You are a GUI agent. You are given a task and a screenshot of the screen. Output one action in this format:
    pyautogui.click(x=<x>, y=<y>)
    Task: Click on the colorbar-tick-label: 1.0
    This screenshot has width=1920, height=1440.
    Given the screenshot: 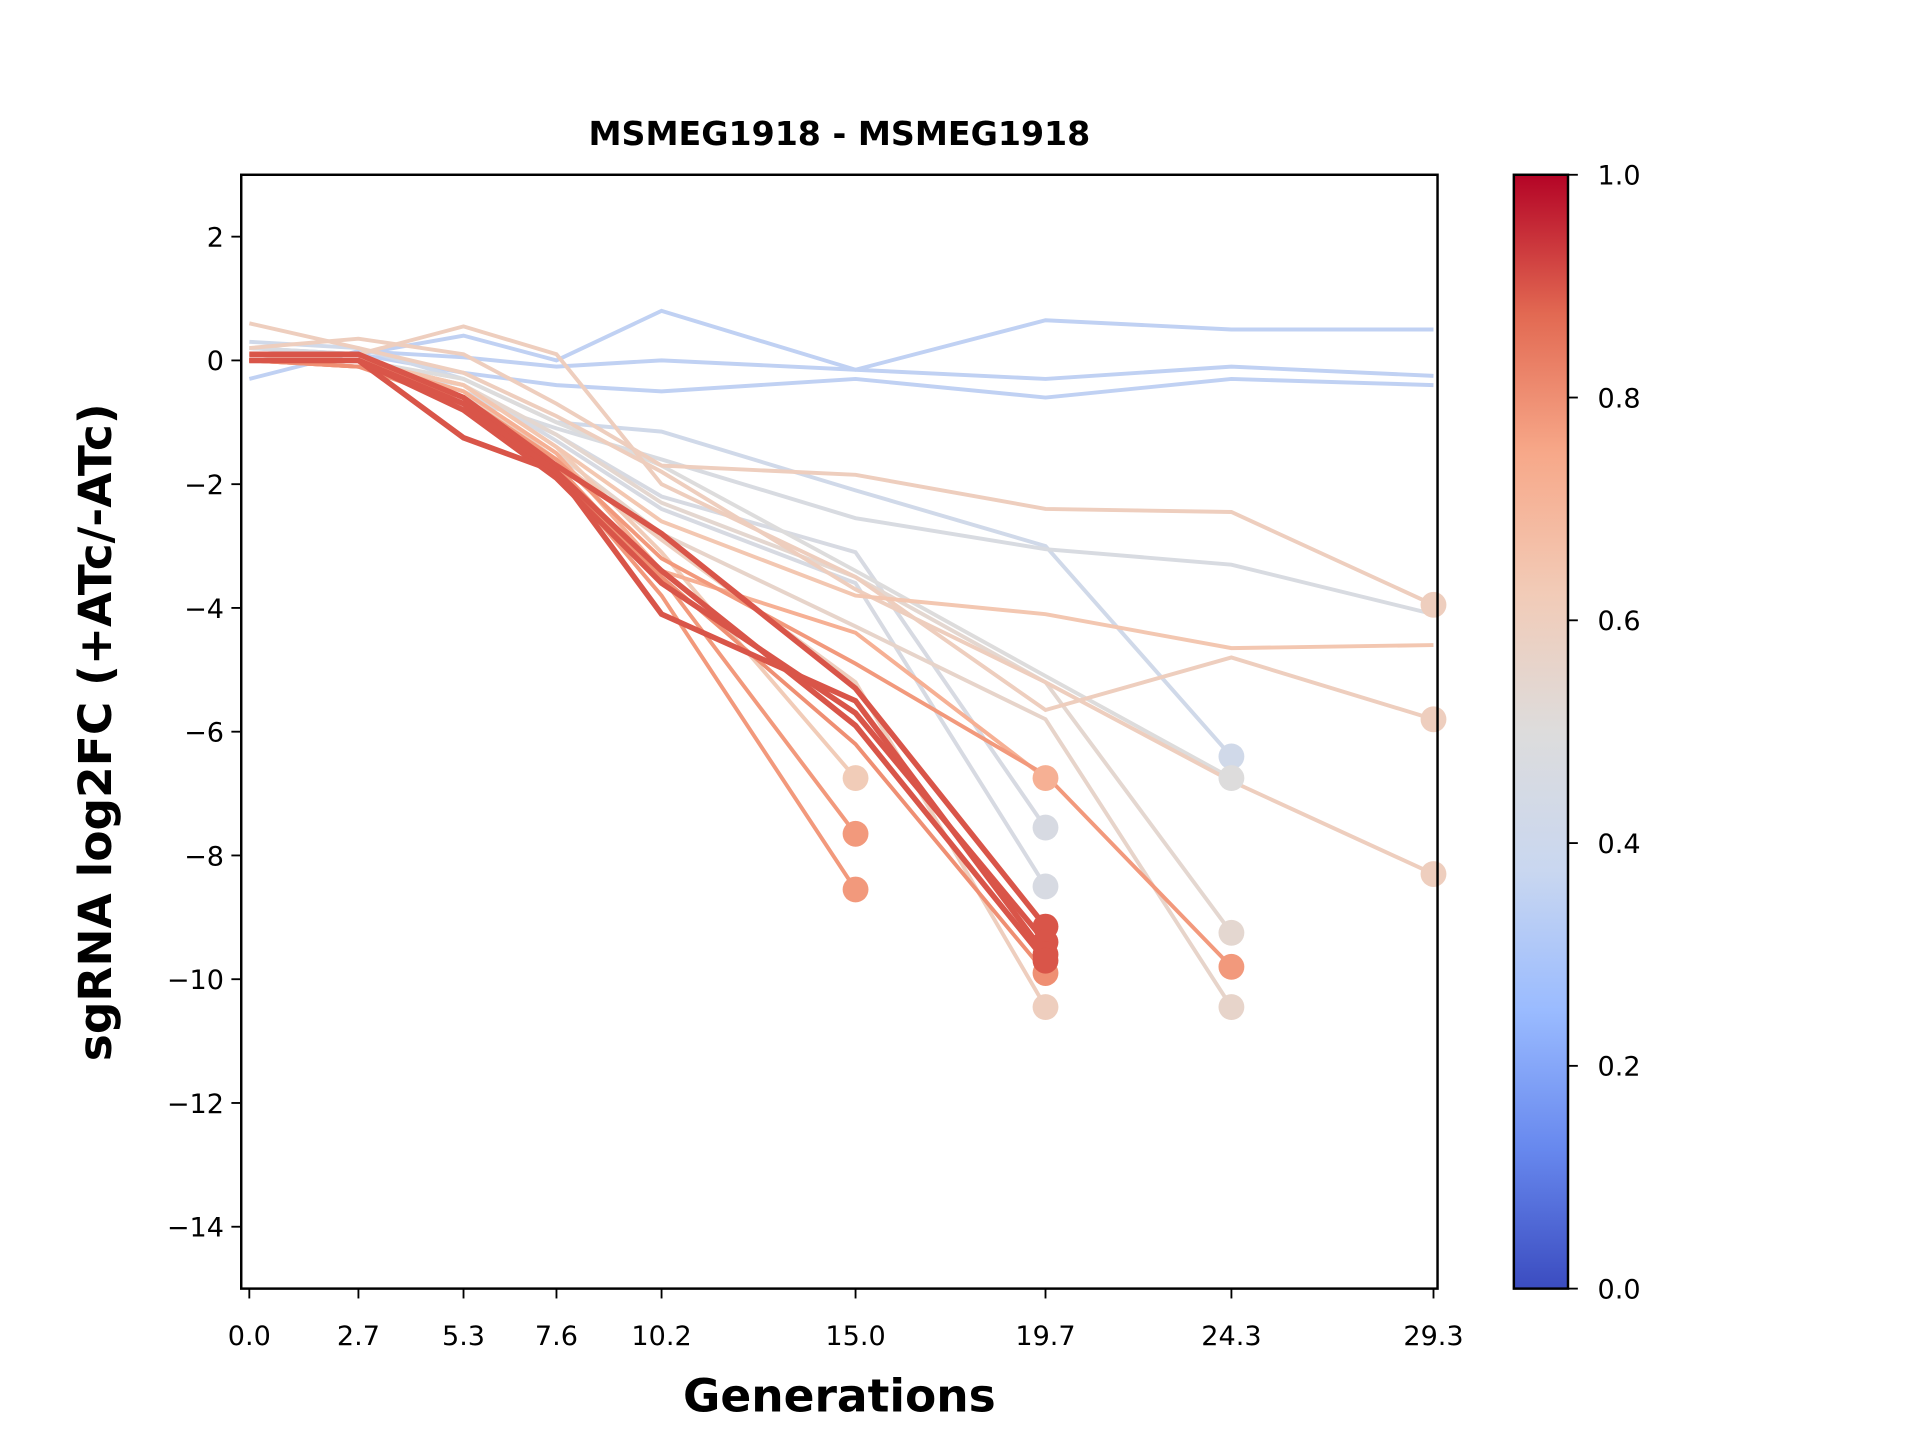 What is the action you would take?
    pyautogui.click(x=1619, y=176)
    